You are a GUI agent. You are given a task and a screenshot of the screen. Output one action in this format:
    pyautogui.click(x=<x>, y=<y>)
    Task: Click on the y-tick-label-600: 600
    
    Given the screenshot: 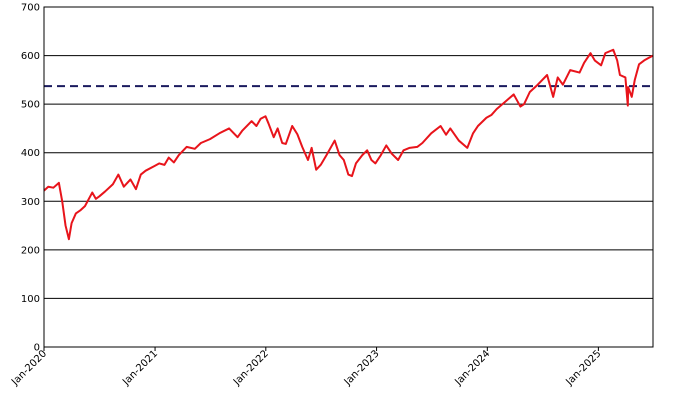 What is the action you would take?
    pyautogui.click(x=30, y=56)
    